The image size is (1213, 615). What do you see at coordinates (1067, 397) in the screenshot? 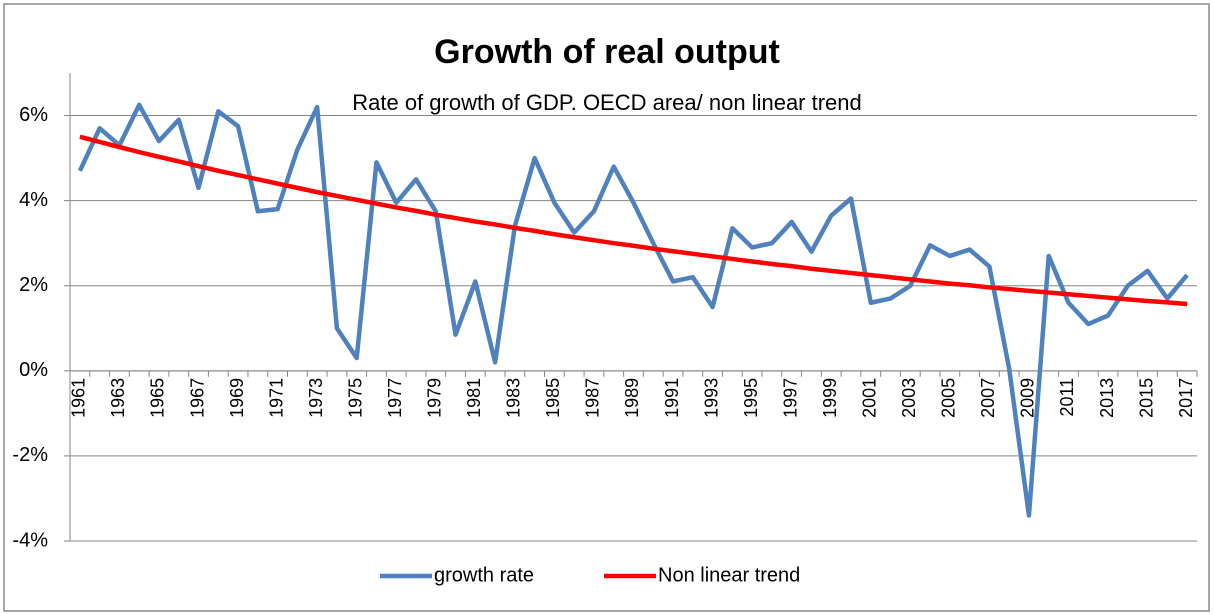
I see `x-tick-label: 2011` at bounding box center [1067, 397].